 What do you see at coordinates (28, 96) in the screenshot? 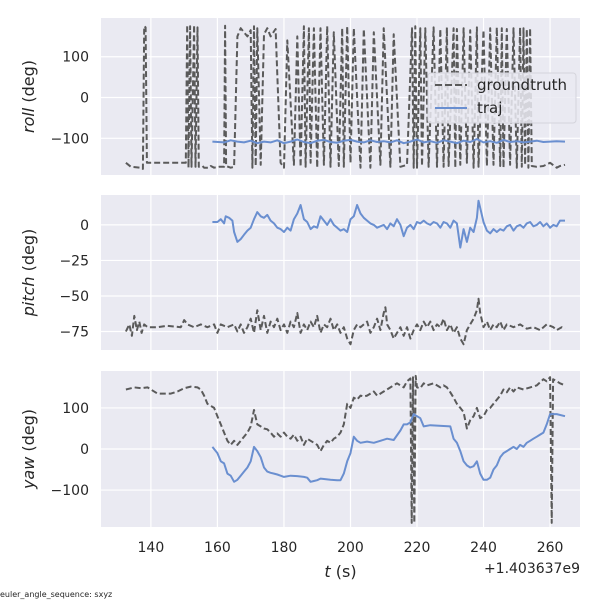
I see `y-axis-label: roll (deg)` at bounding box center [28, 96].